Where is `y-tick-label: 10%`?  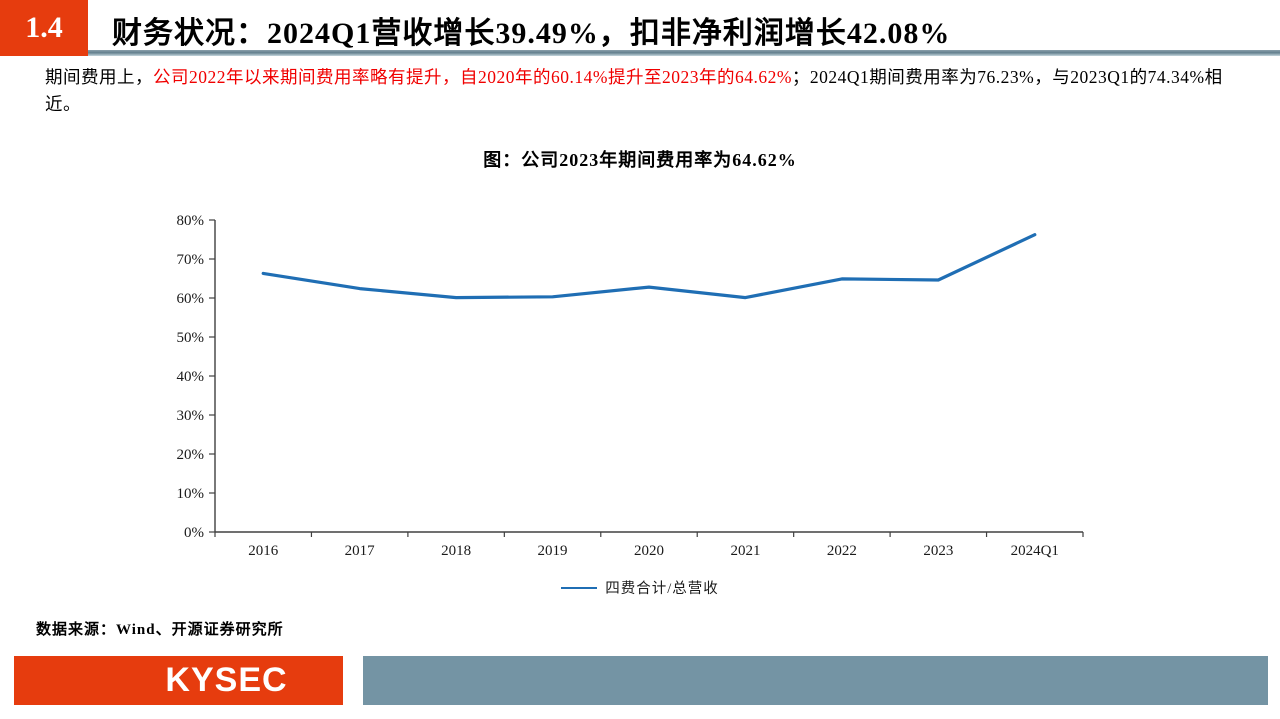
y-tick-label: 10% is located at coordinates (191, 494).